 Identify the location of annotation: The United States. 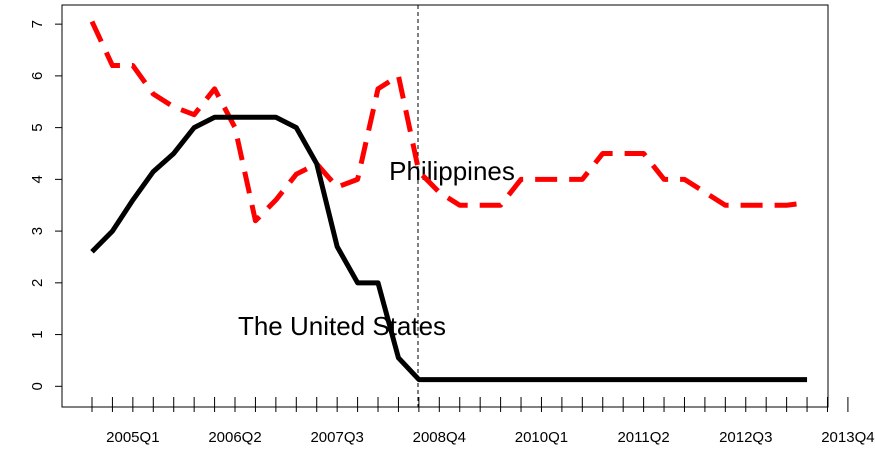
(342, 326).